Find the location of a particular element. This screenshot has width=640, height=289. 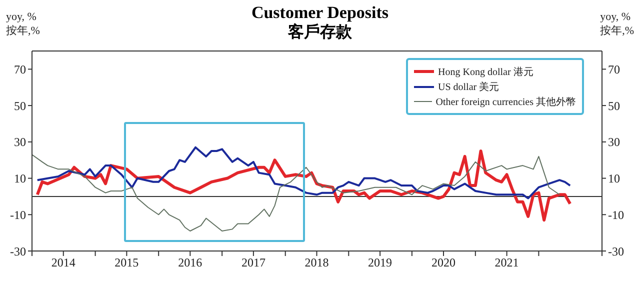

y2-tick-label: 70 is located at coordinates (614, 69).